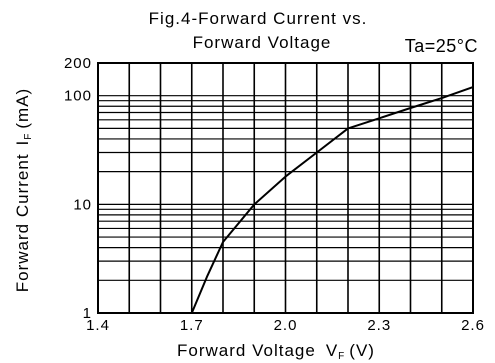  Describe the element at coordinates (87, 313) in the screenshot. I see `y-tick-label: 1` at that location.